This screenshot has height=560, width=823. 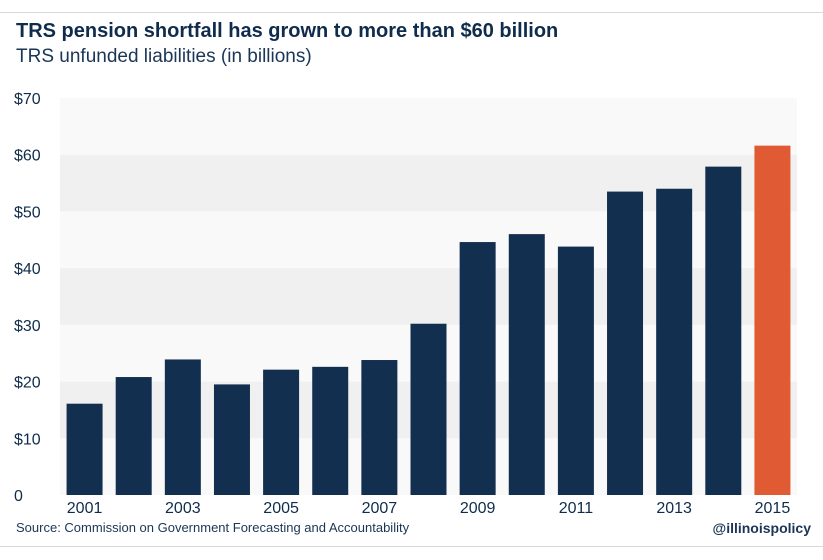 I want to click on x-tick-label: 2013, so click(x=674, y=508).